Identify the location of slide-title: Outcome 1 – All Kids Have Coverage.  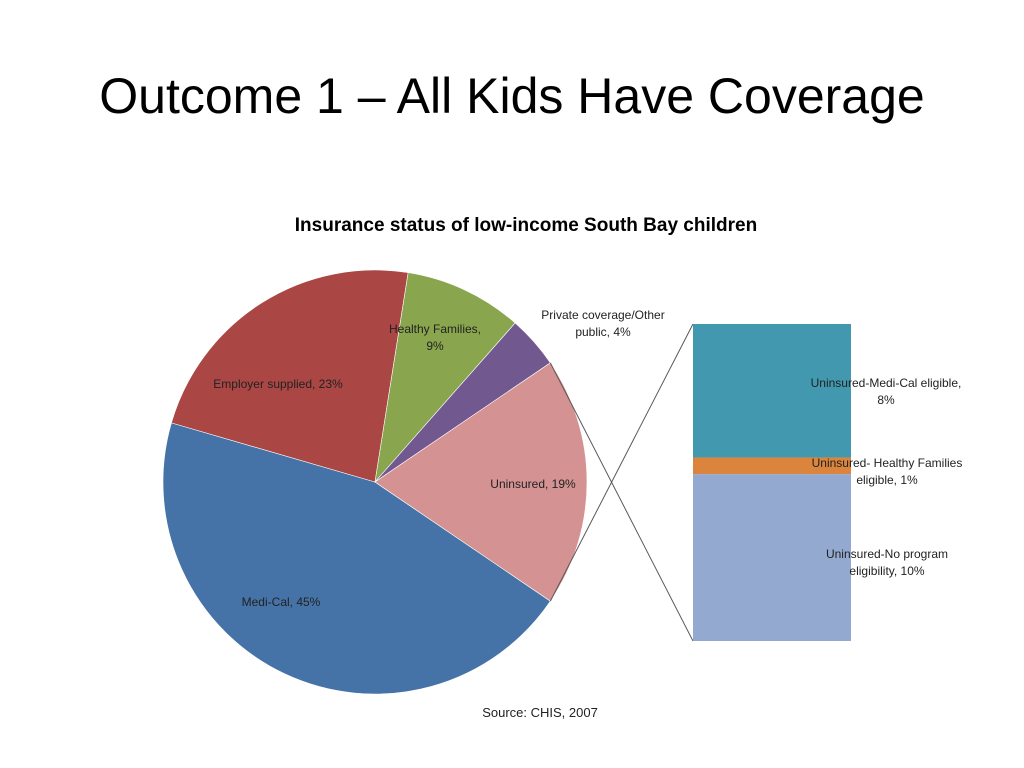
(512, 96).